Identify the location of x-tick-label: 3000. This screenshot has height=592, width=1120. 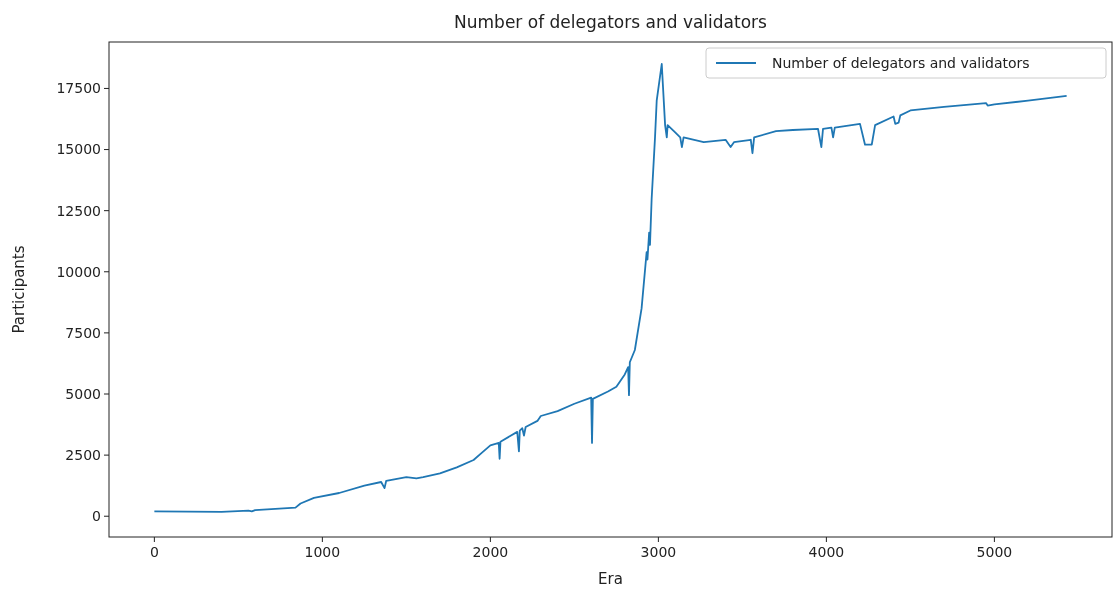
(658, 552).